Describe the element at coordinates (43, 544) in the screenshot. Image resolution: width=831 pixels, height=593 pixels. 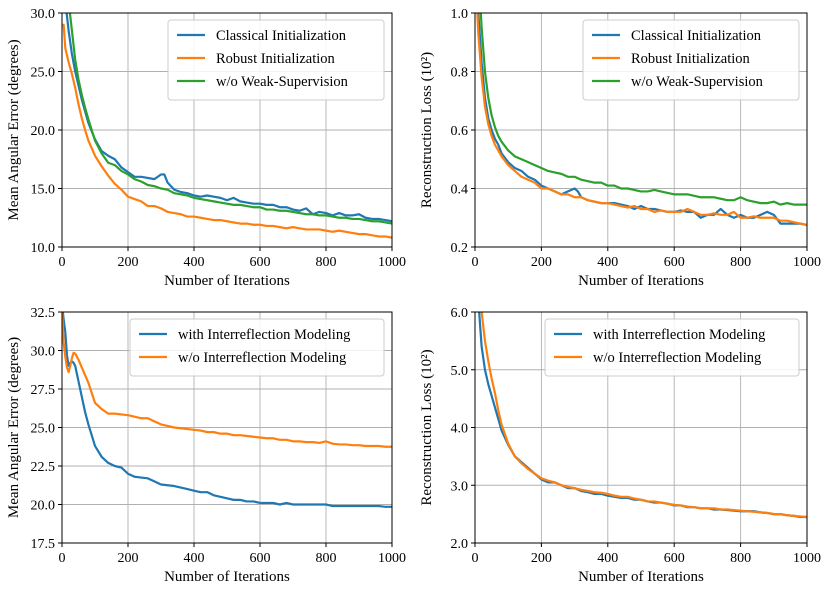
I see `y-tick-label: 17.5` at that location.